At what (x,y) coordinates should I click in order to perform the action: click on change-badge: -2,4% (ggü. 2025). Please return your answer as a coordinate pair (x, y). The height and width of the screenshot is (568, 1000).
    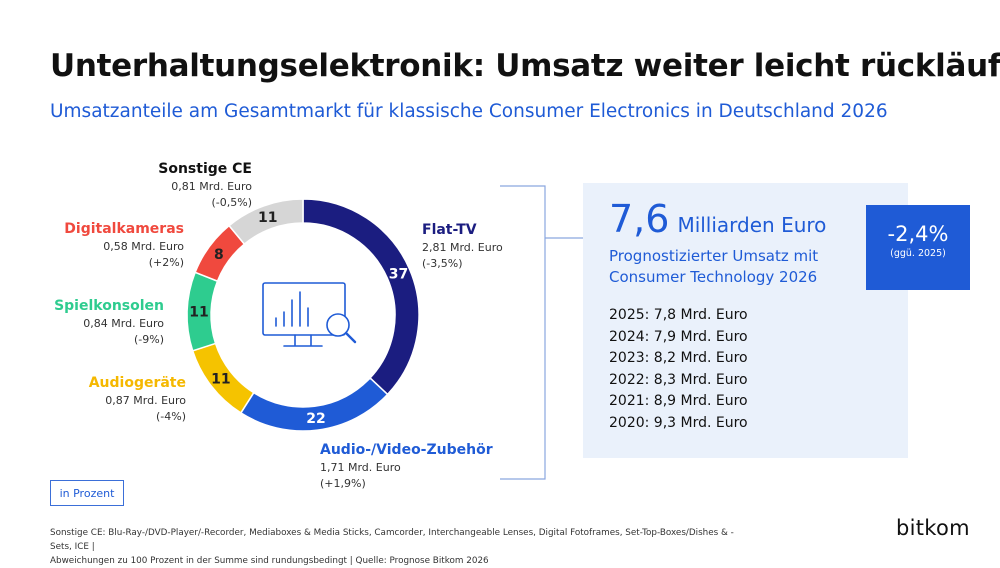
    Looking at the image, I should click on (918, 247).